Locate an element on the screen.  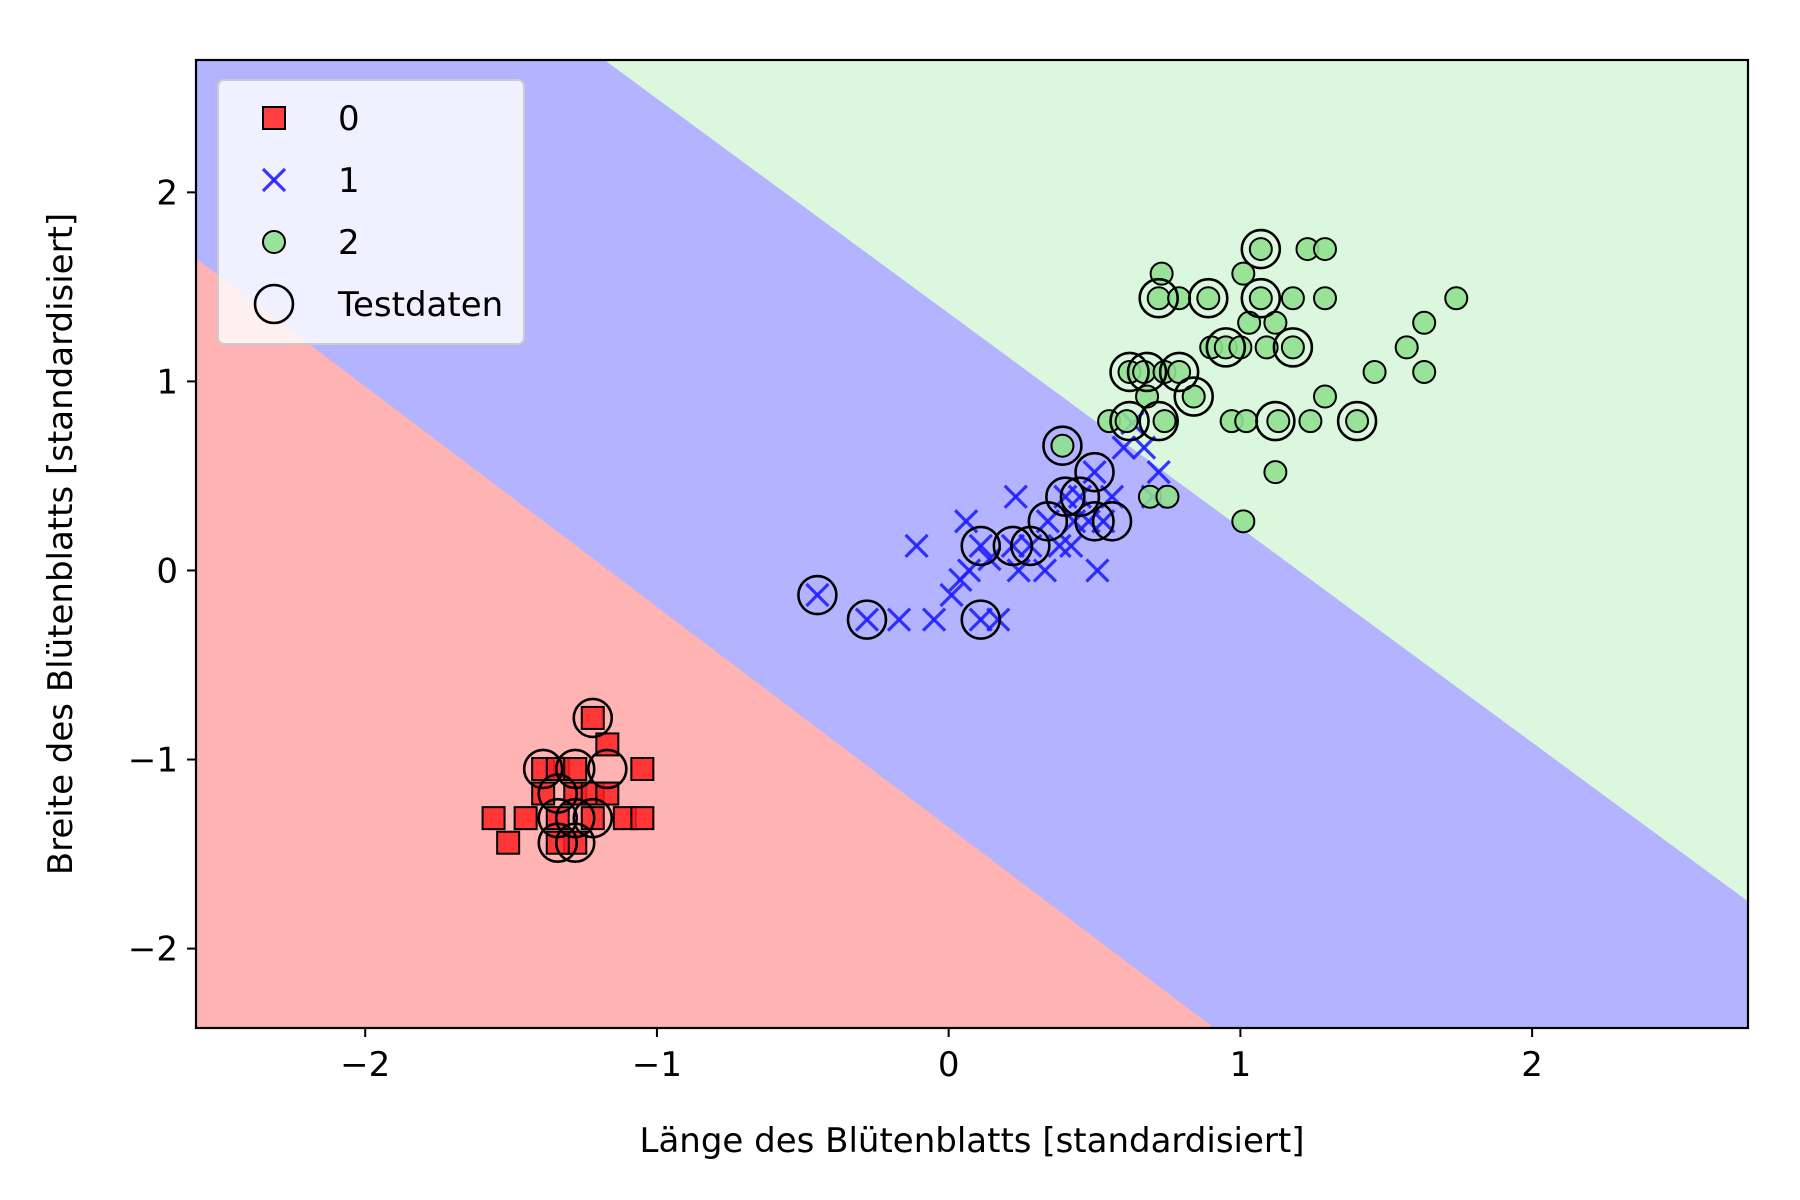
legend: 0 1 2 Testdaten is located at coordinates (371, 212).